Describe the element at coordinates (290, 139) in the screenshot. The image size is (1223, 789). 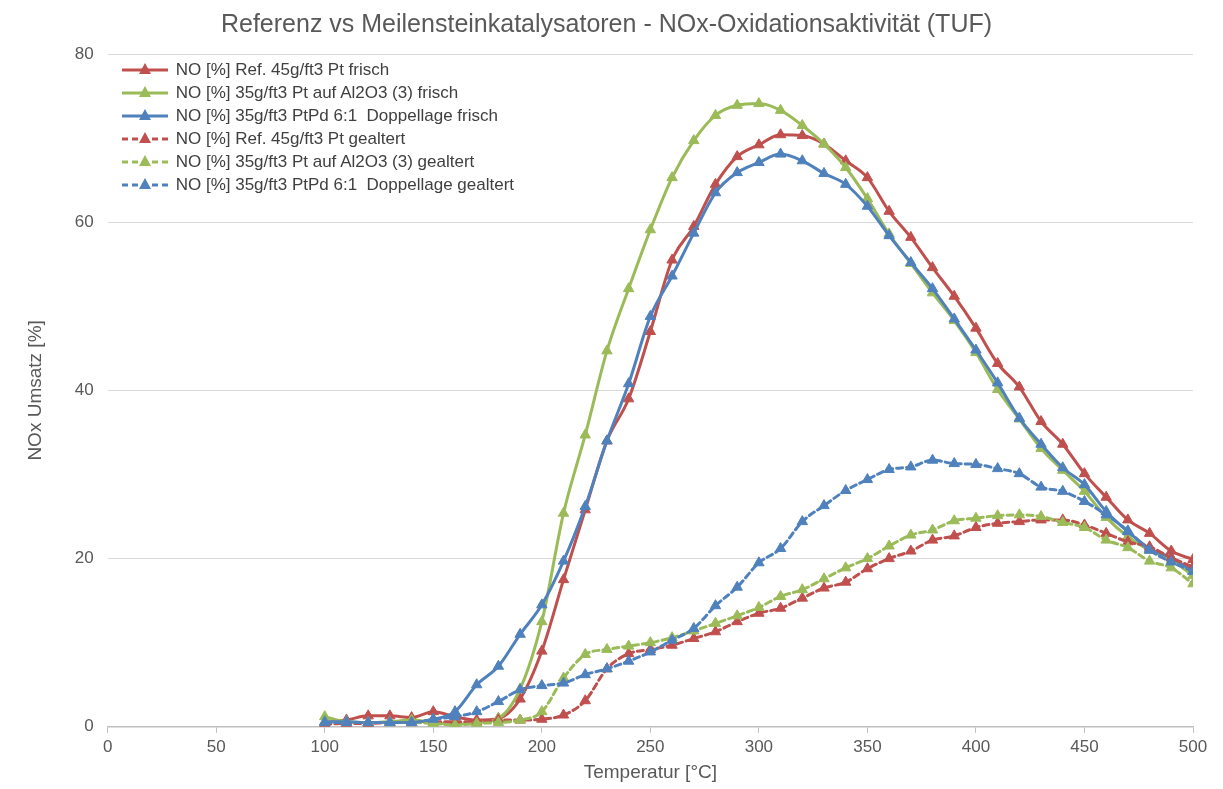
I see `legend-label: NO [%] Ref. 45g/ft3 Pt gealtert` at that location.